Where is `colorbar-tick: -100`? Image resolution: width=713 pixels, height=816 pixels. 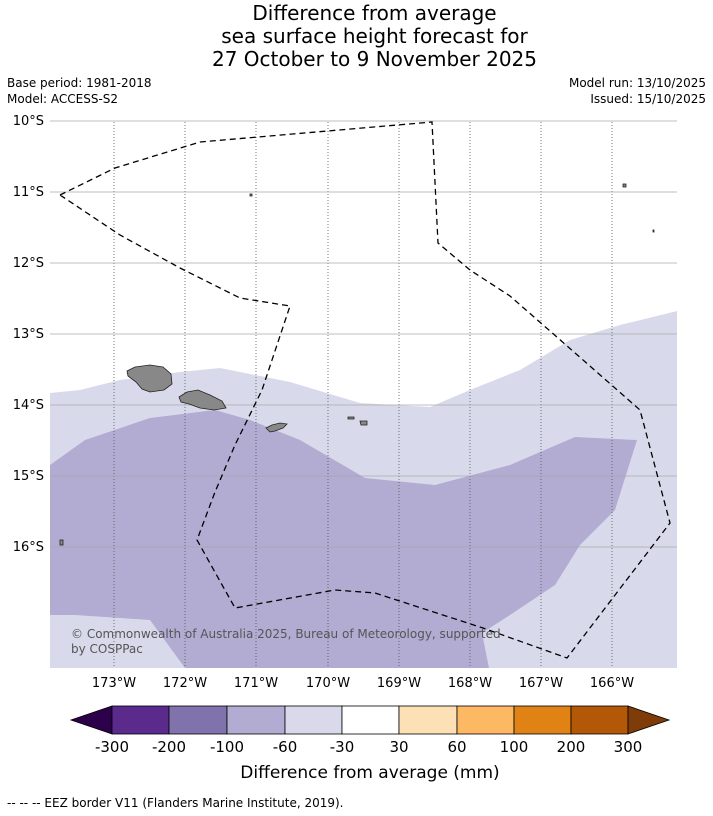
colorbar-tick: -100 is located at coordinates (227, 747).